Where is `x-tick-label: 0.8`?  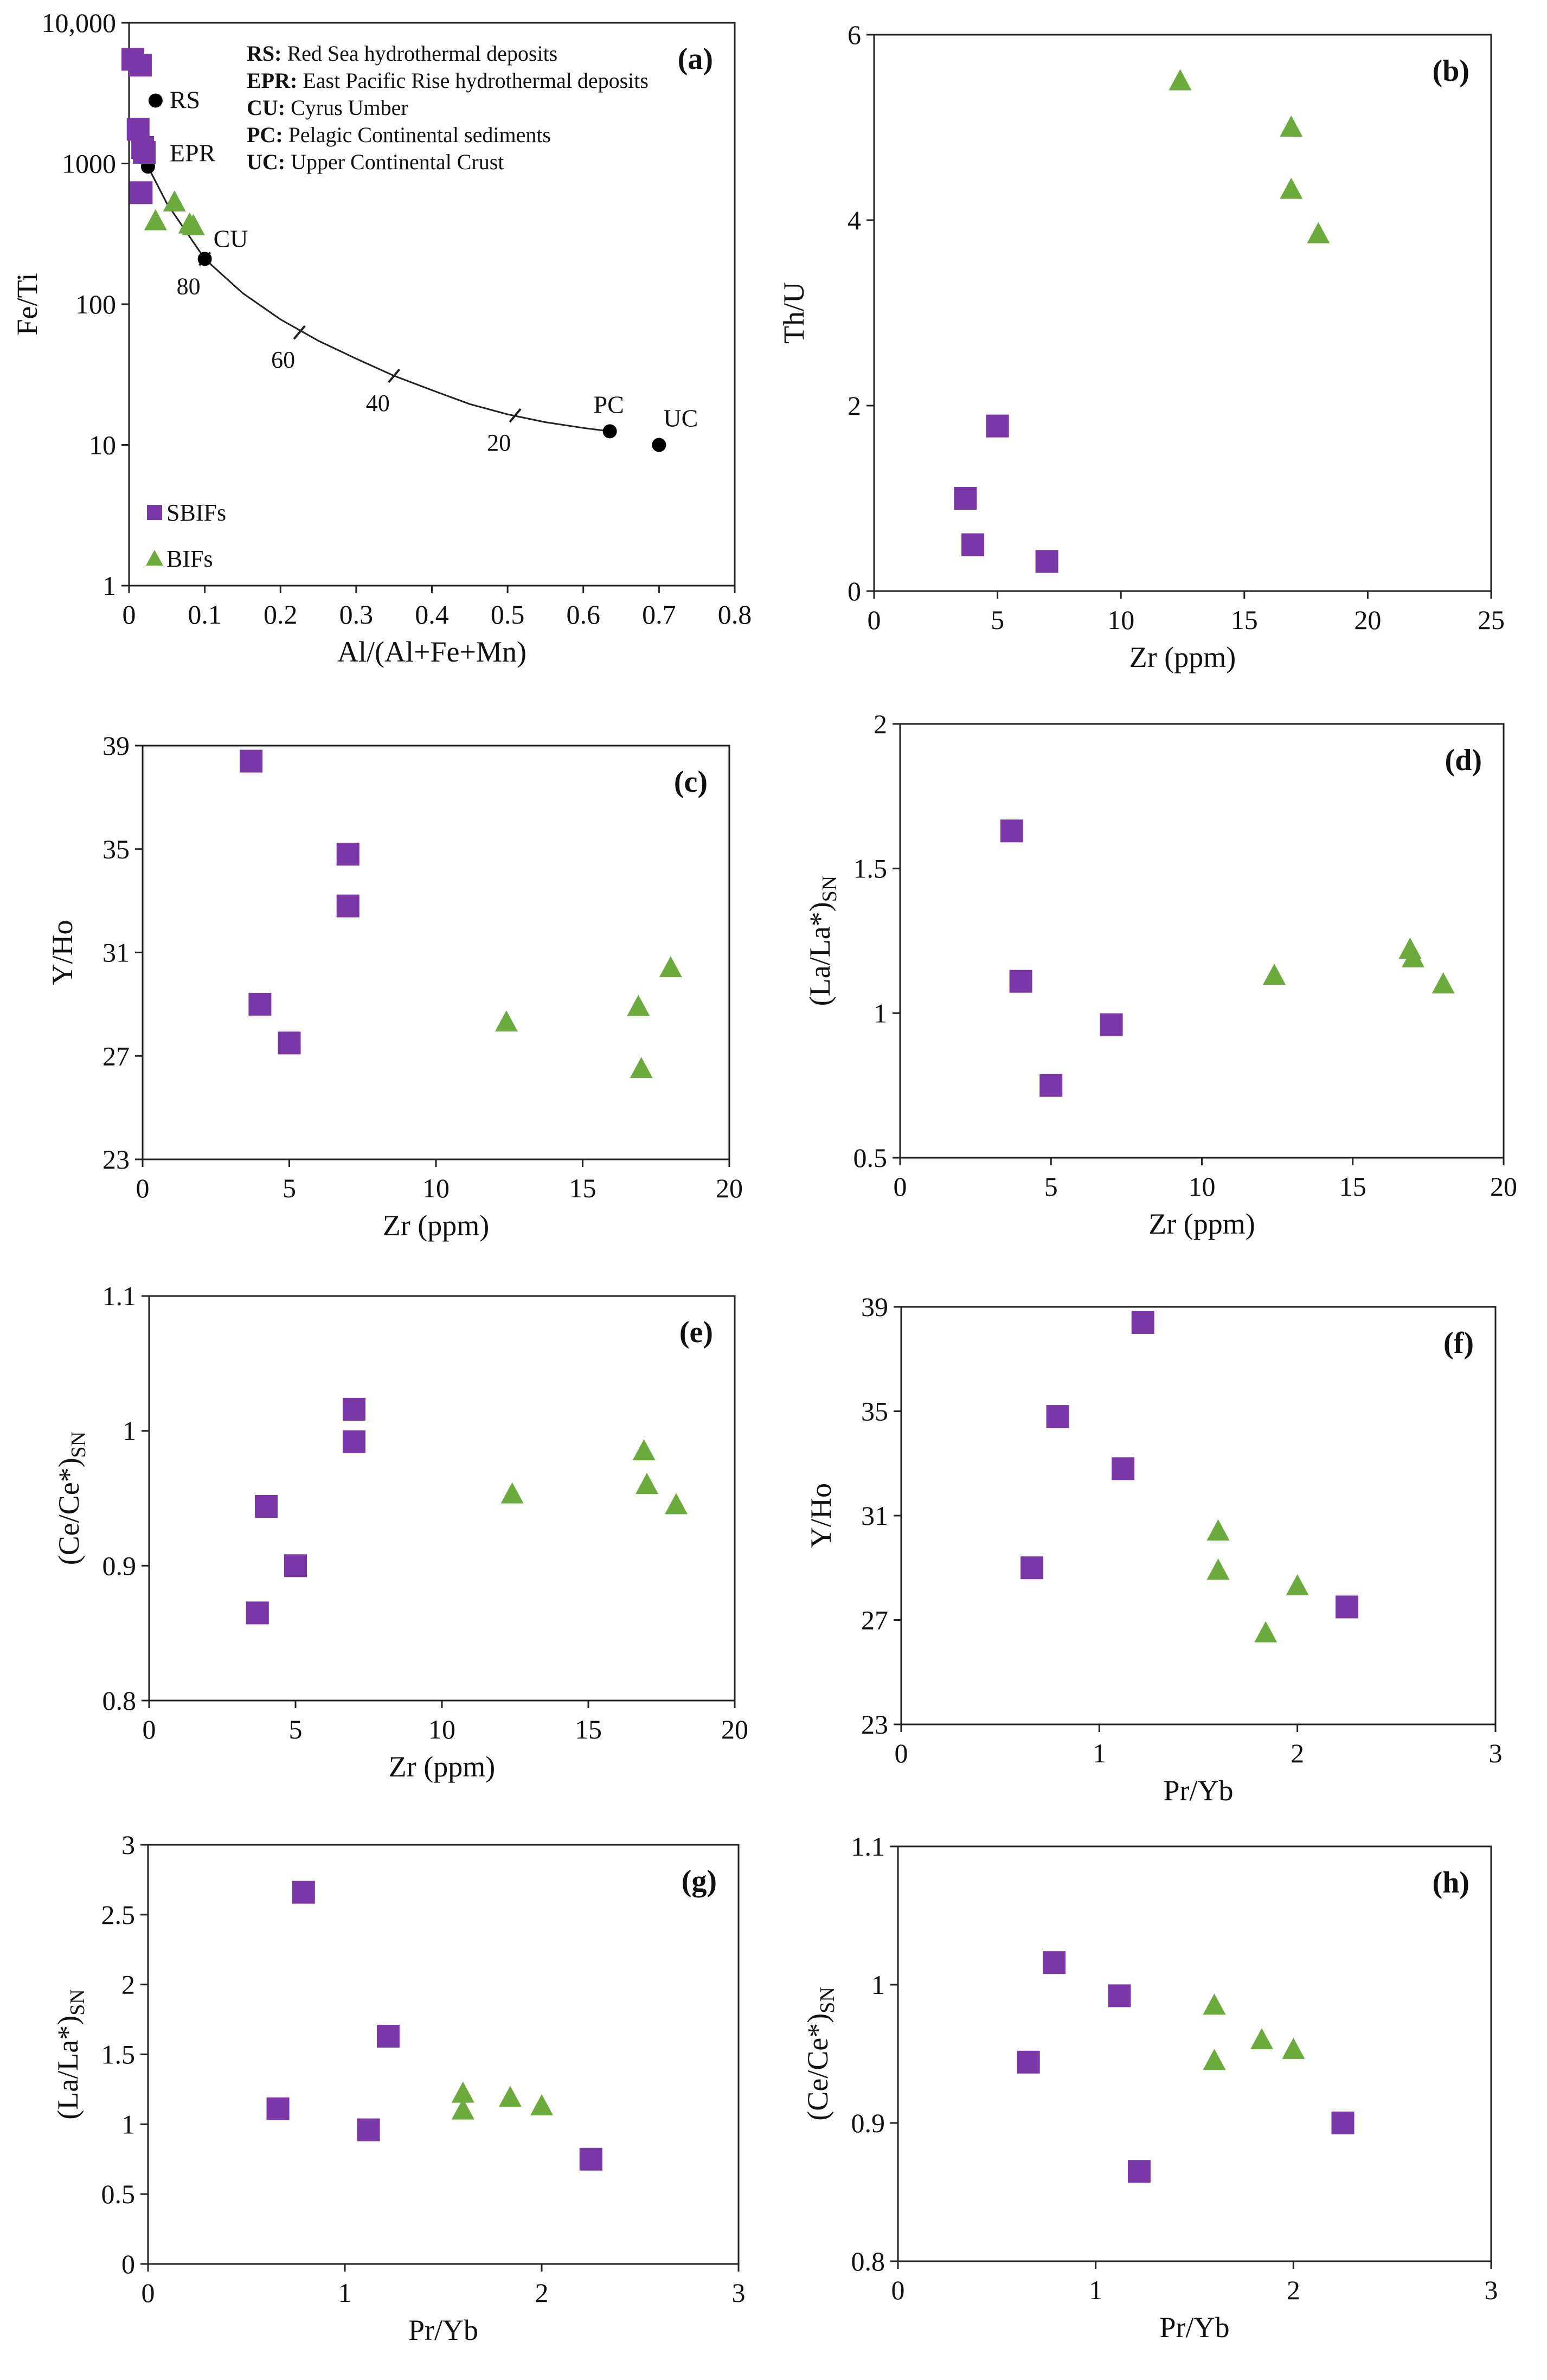 x-tick-label: 0.8 is located at coordinates (735, 615).